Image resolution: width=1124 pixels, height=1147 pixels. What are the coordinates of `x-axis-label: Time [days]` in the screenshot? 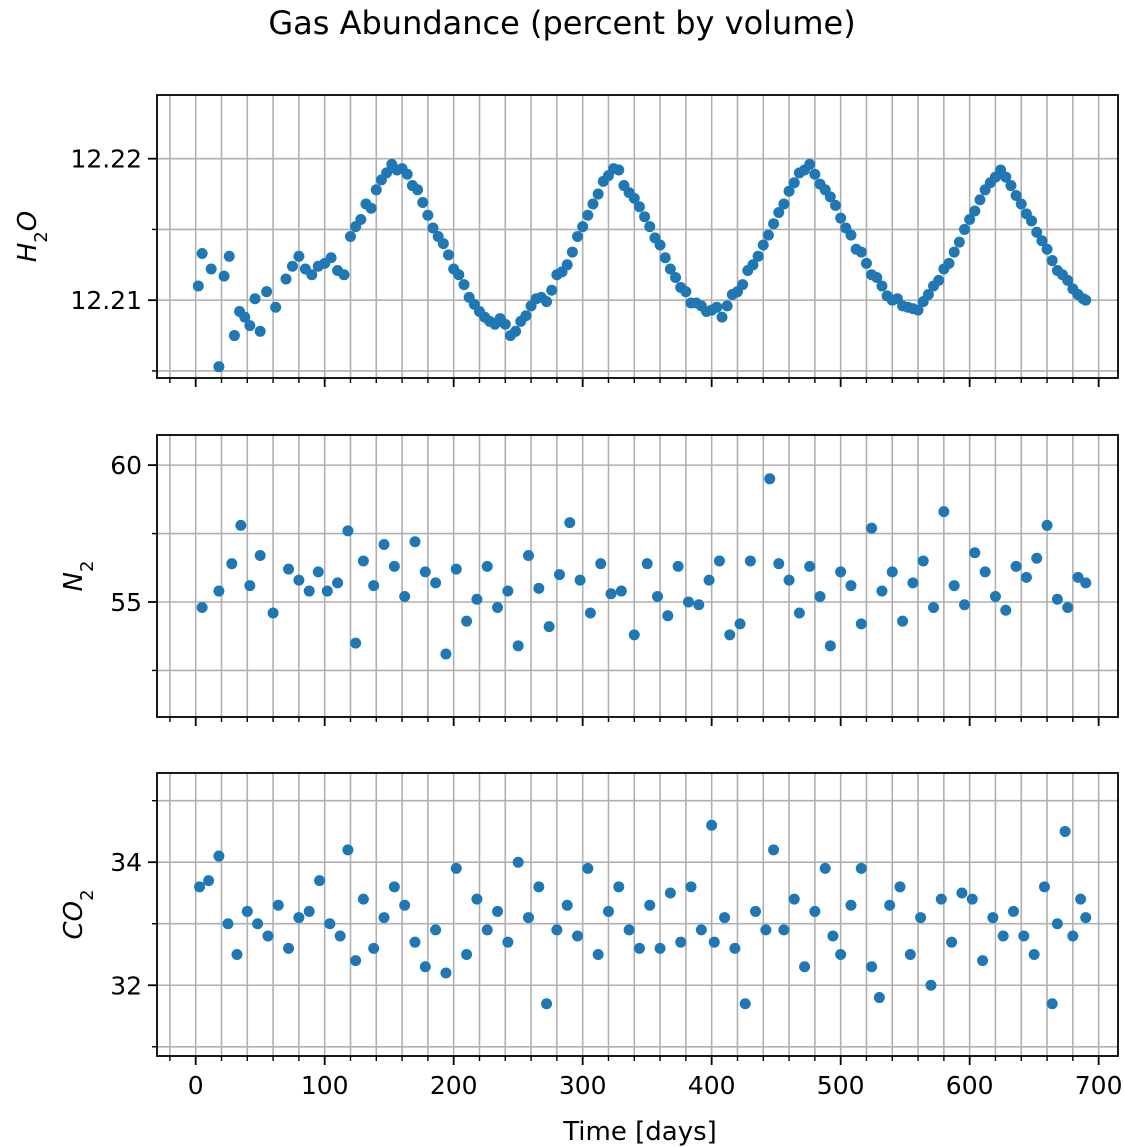 It's located at (639, 1132).